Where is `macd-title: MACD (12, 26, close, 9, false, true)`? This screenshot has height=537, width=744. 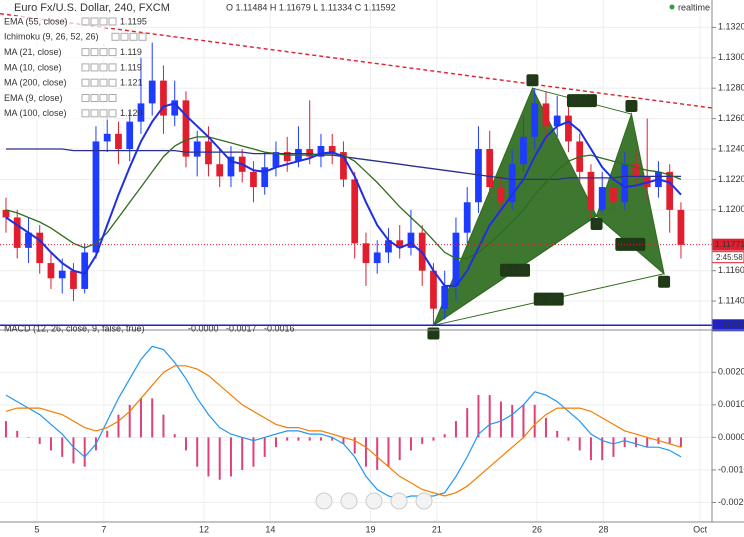
macd-title: MACD (12, 26, close, 9, false, true) is located at coordinates (74, 328).